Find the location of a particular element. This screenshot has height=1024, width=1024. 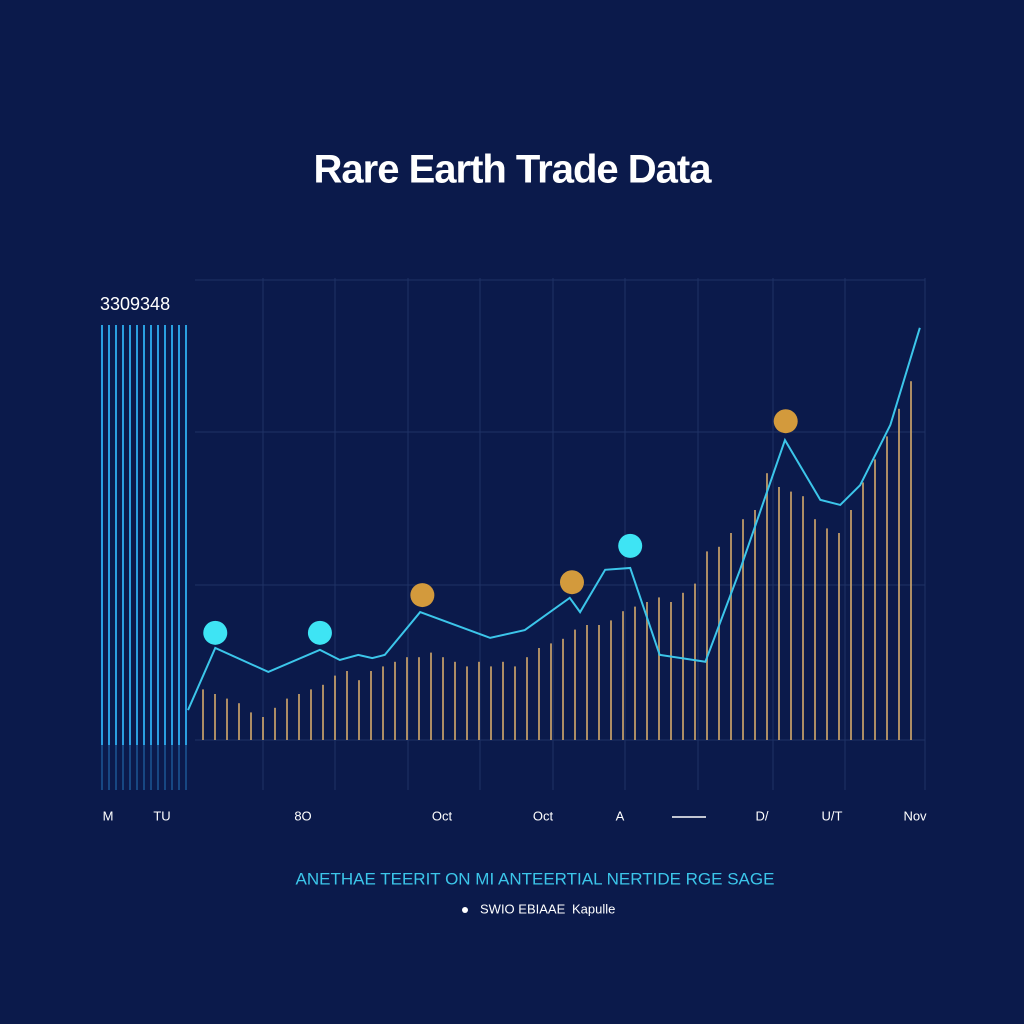

x-tick-label: U/T is located at coordinates (832, 815).